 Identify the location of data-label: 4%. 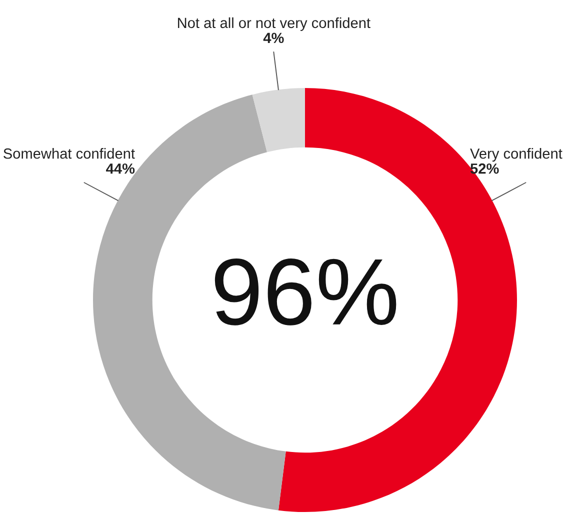
(273, 38).